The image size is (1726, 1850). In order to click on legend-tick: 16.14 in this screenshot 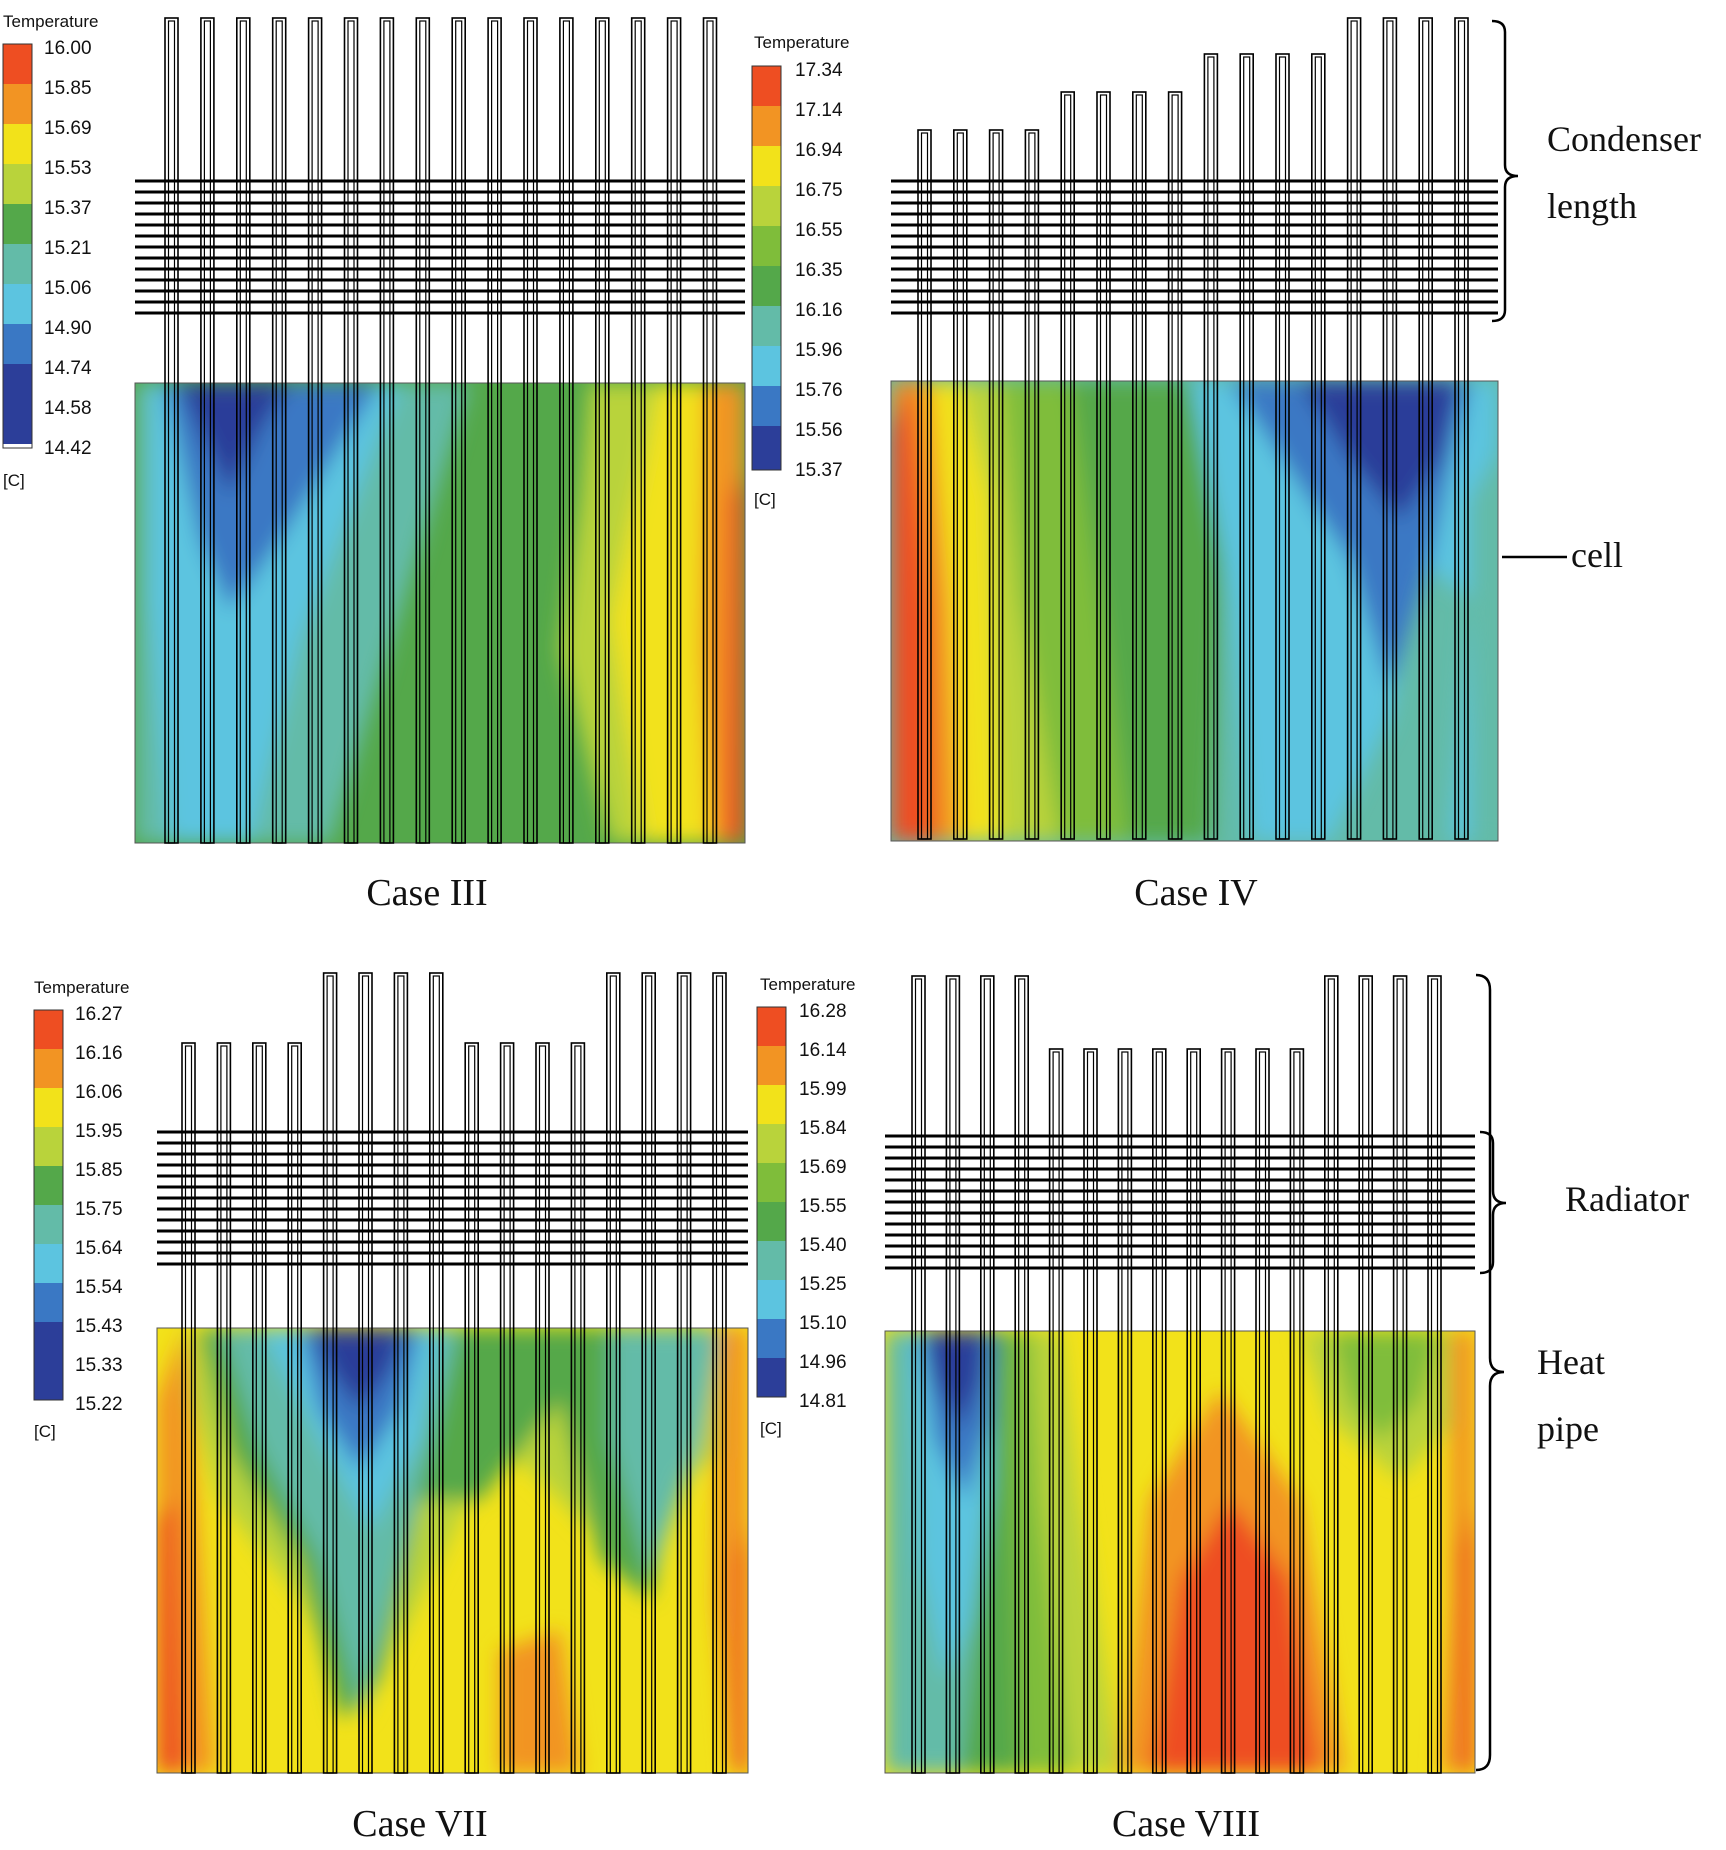, I will do `click(823, 1050)`.